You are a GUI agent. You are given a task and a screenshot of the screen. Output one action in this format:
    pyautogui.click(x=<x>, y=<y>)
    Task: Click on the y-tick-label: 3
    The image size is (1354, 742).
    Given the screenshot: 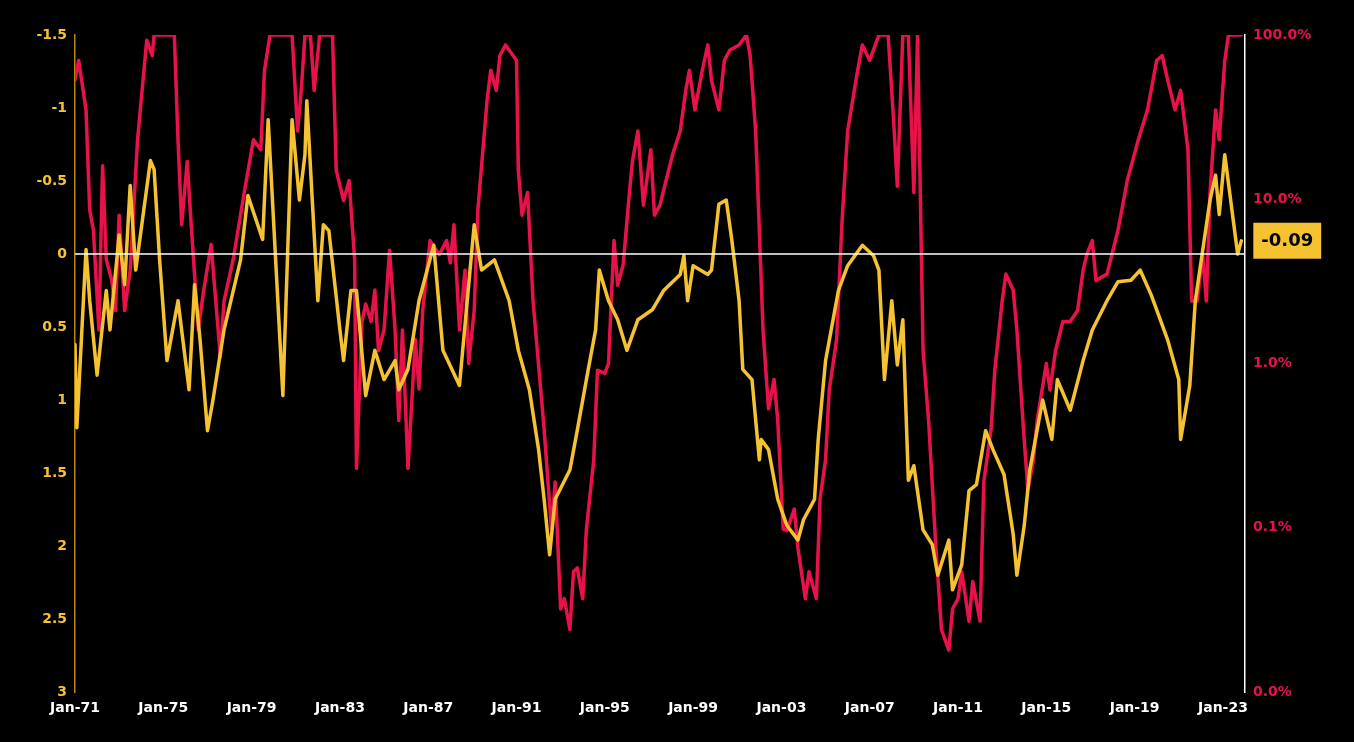 What is the action you would take?
    pyautogui.click(x=62, y=690)
    